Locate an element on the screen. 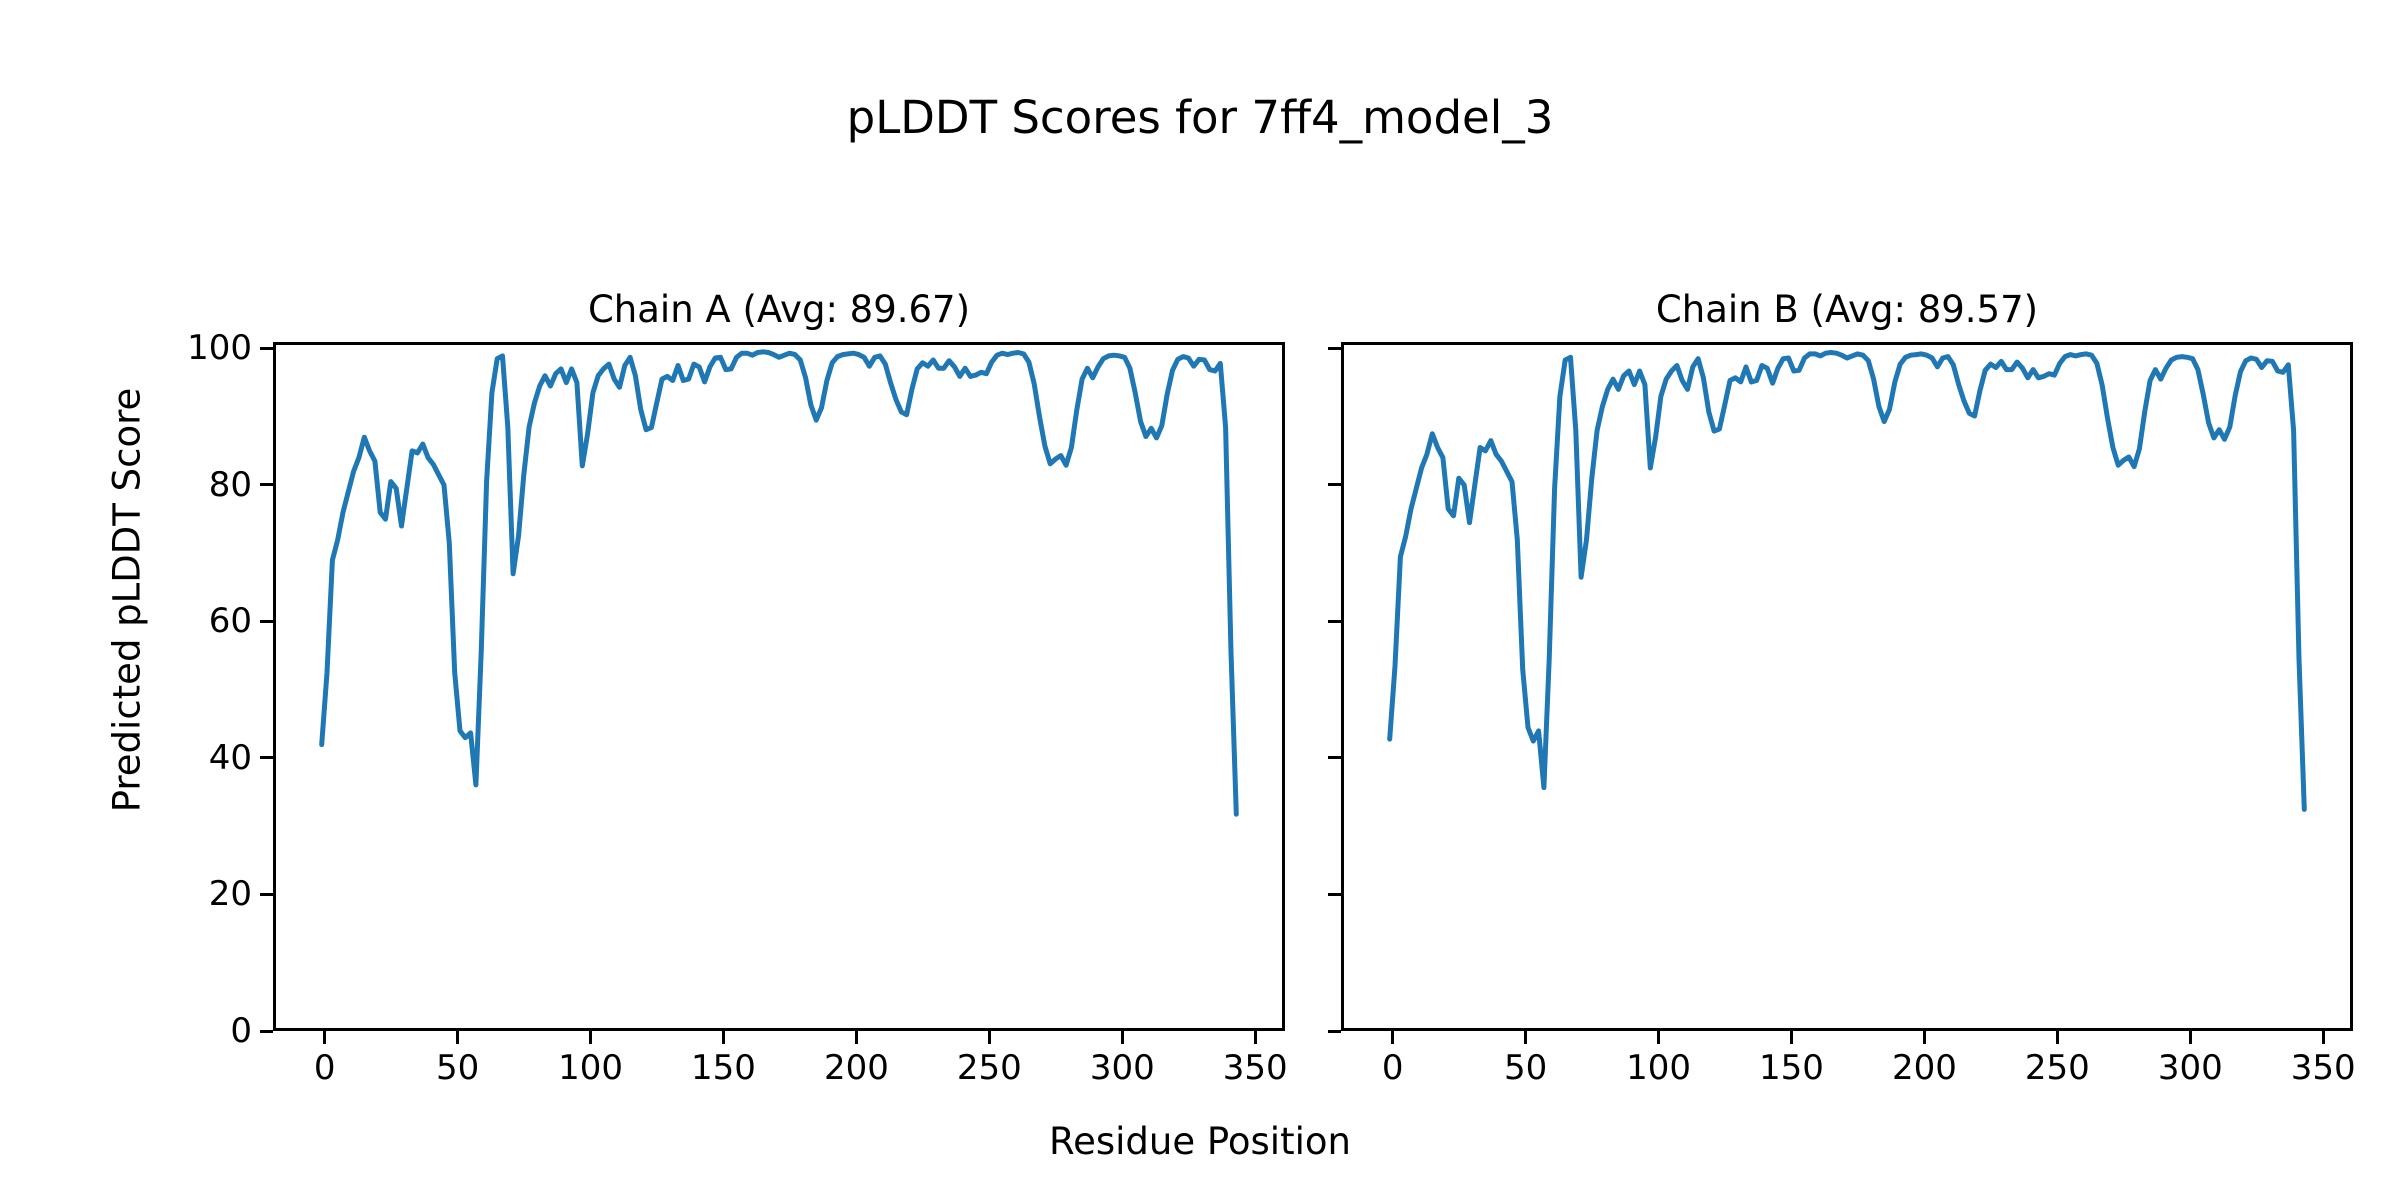 This screenshot has width=2400, height=1200. figure-title: pLDDT Scores for 7ff4_model_3 is located at coordinates (1200, 117).